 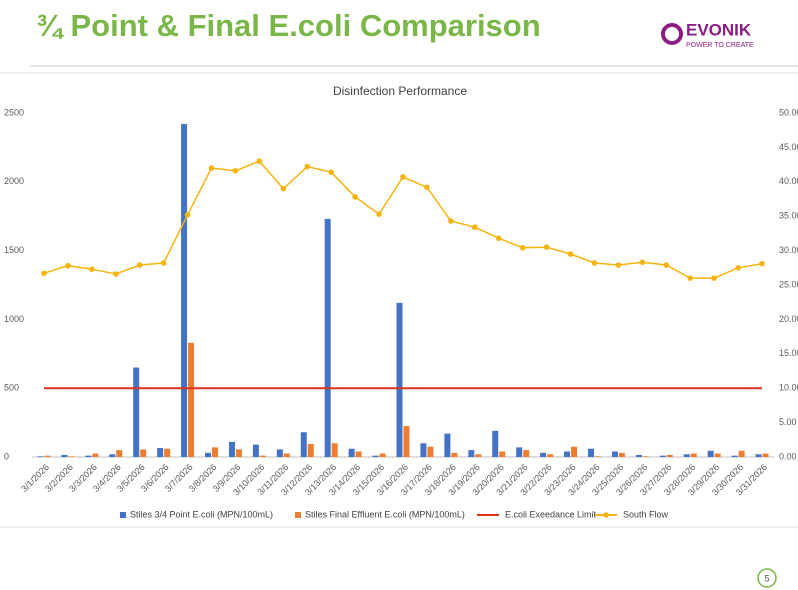 I want to click on y2-tick-label: 35.00, so click(x=788, y=216).